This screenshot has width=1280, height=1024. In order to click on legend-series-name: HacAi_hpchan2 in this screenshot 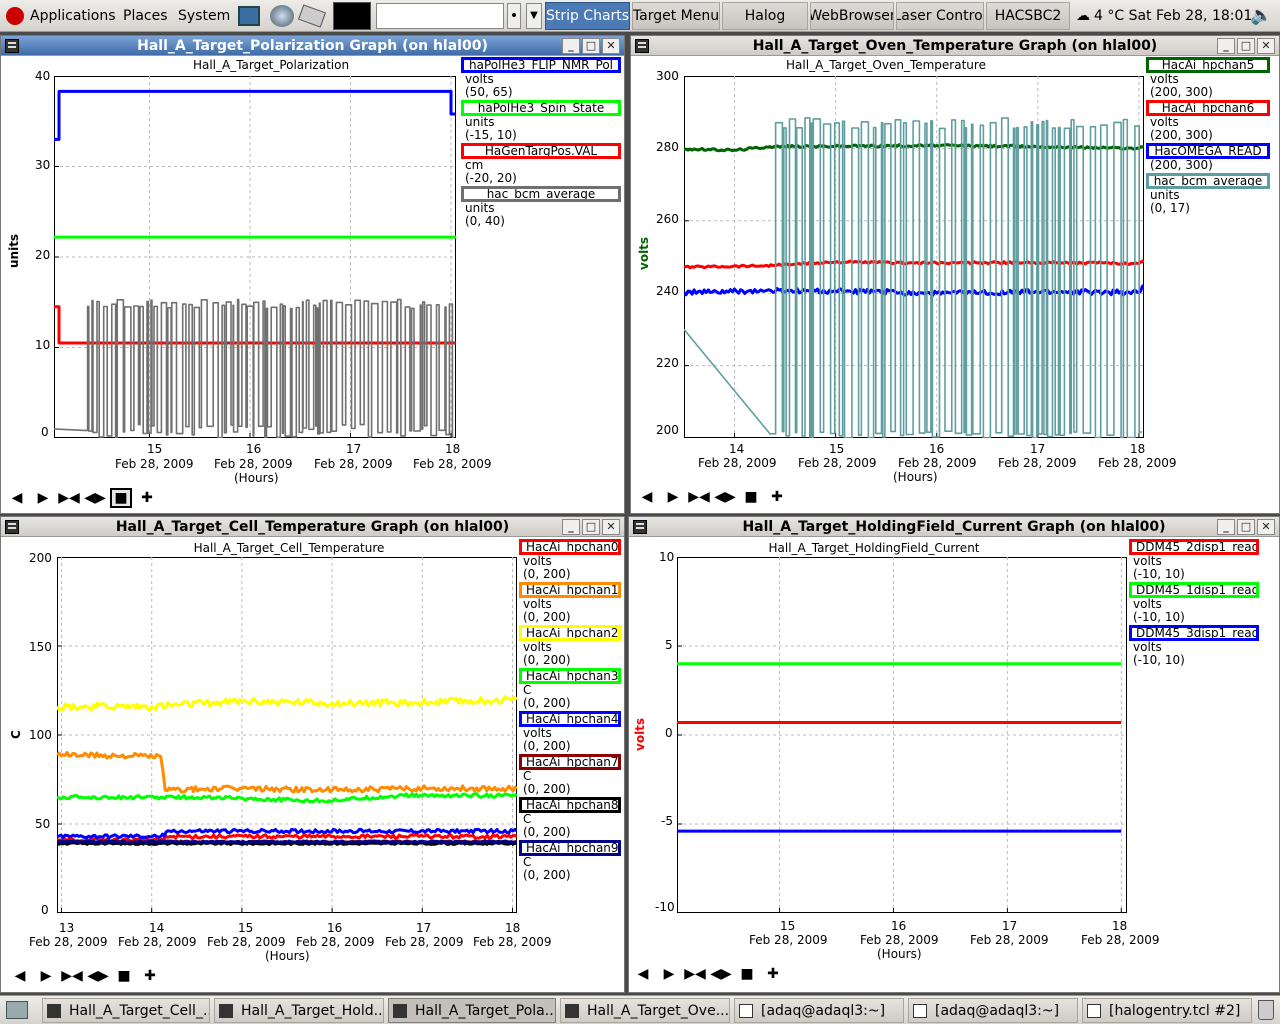, I will do `click(570, 633)`.